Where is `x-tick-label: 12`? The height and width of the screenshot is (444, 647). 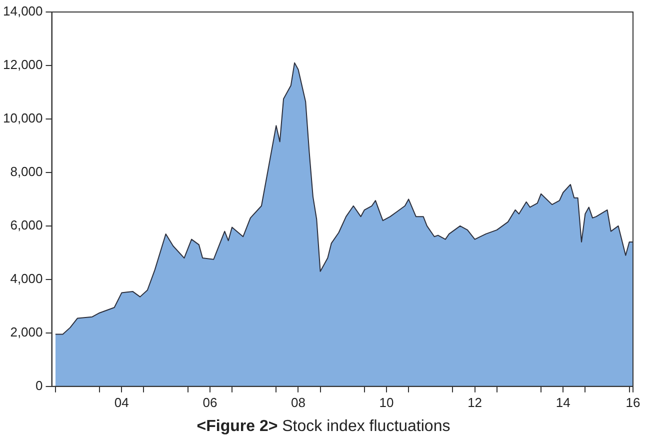
x-tick-label: 12 is located at coordinates (475, 402).